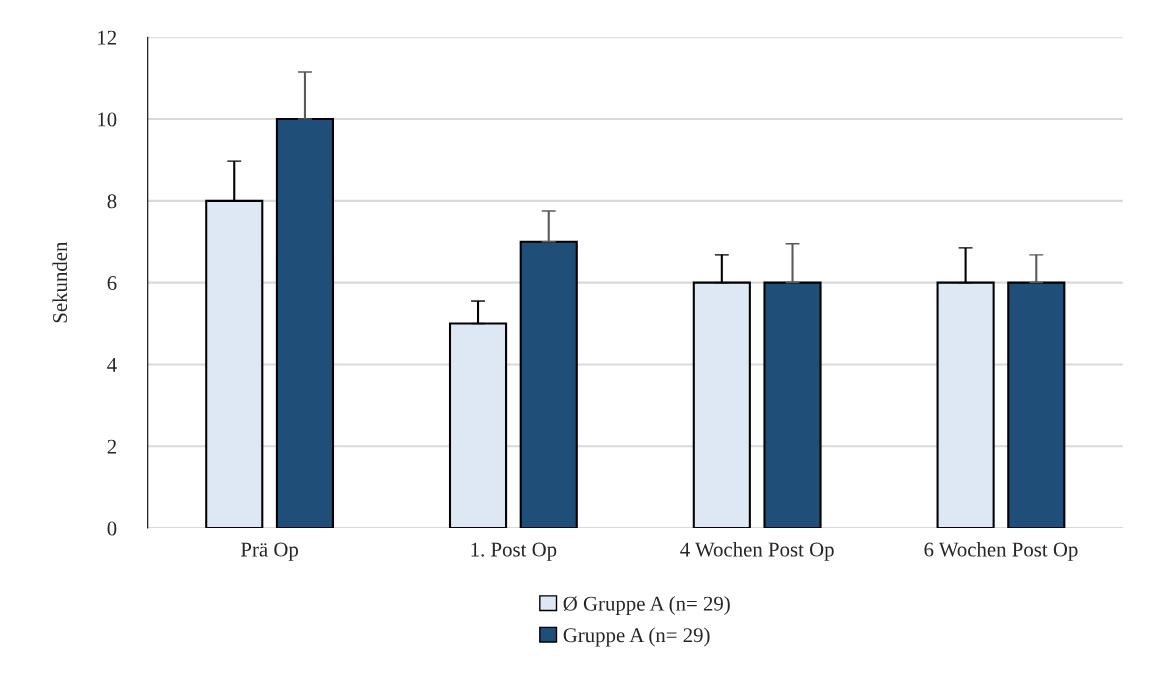 This screenshot has width=1154, height=677. Describe the element at coordinates (757, 551) in the screenshot. I see `x-tick-label: 4 Wochen Post Op` at that location.